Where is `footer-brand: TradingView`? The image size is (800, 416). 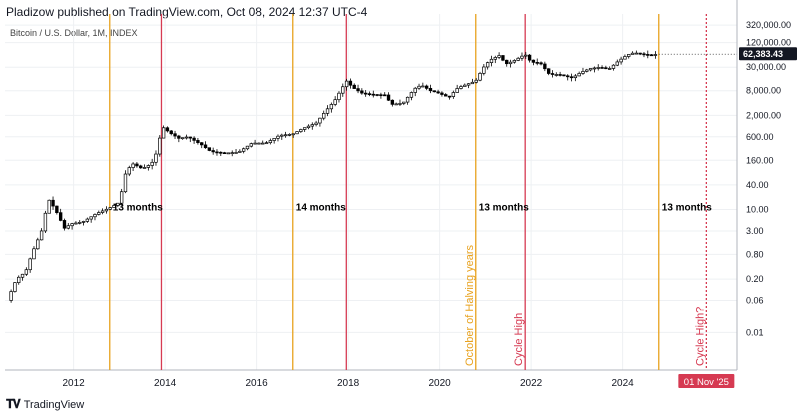
footer-brand: TradingView is located at coordinates (54, 404).